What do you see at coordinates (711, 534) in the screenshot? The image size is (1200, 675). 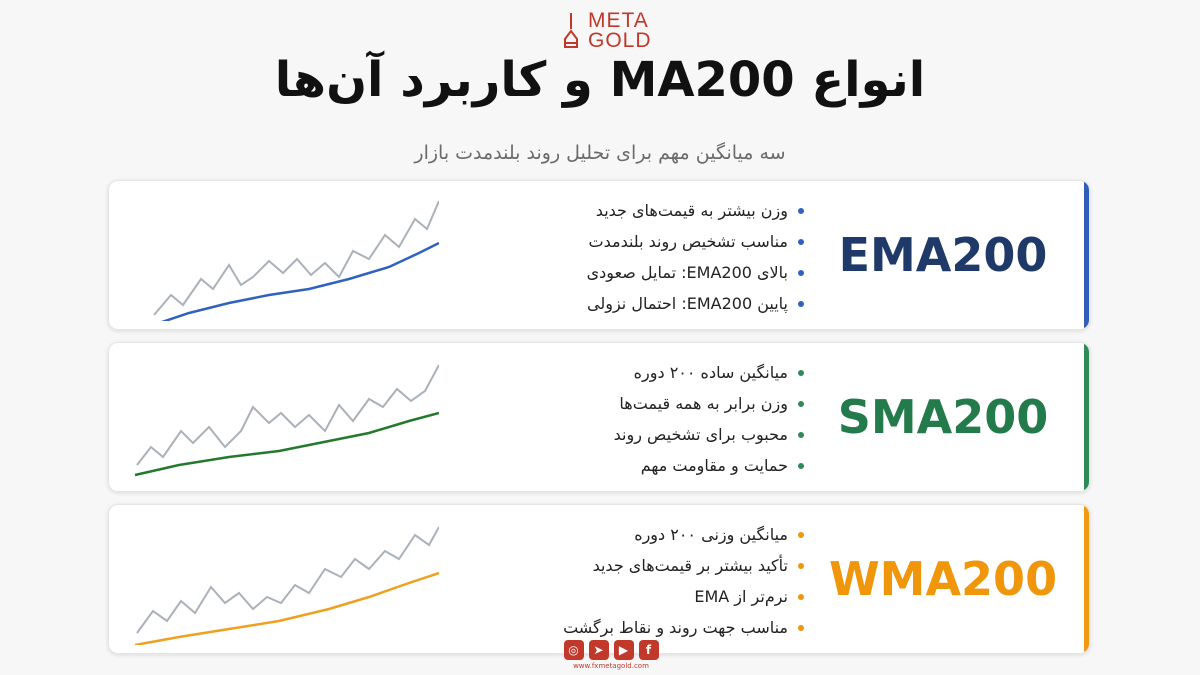 I see `list-item-text: میانگین وزنی ۲۰۰ دوره` at bounding box center [711, 534].